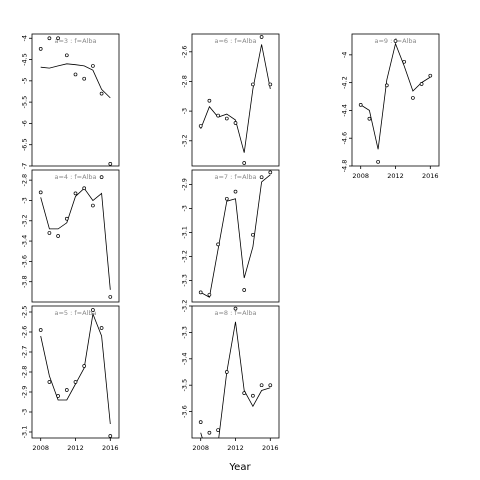 The image size is (480, 480). I want to click on y-tick-label: -4.5, so click(24, 59).